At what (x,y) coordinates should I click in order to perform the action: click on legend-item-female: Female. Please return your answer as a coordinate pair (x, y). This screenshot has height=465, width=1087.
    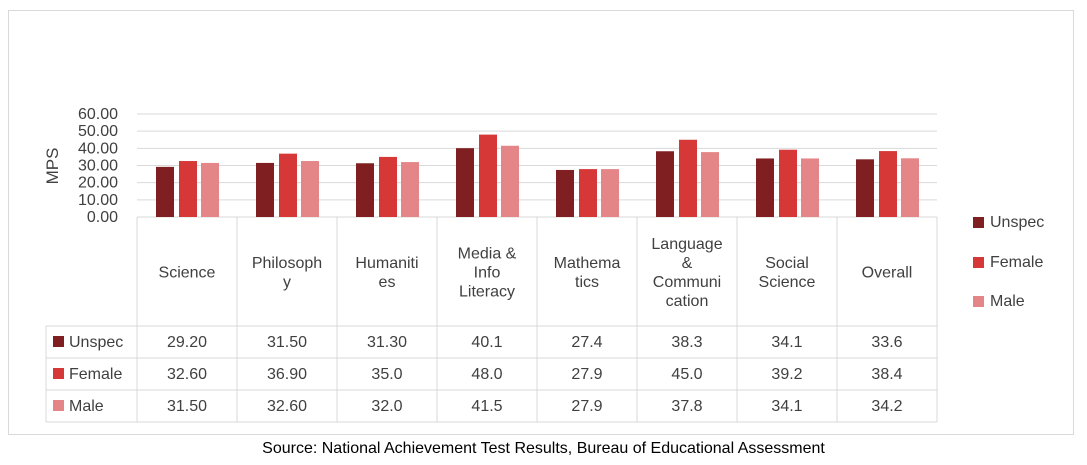
    Looking at the image, I should click on (1008, 263).